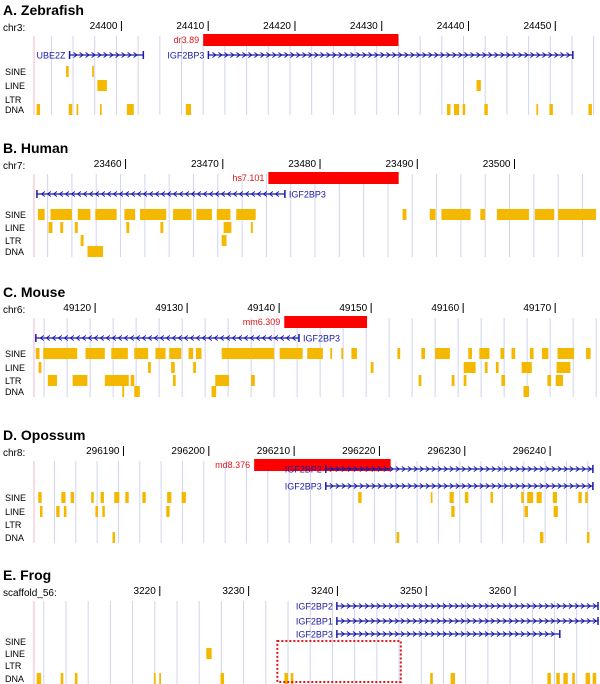 Image resolution: width=600 pixels, height=684 pixels. Describe the element at coordinates (205, 164) in the screenshot. I see `coordinate-tick-label: 23470` at that location.